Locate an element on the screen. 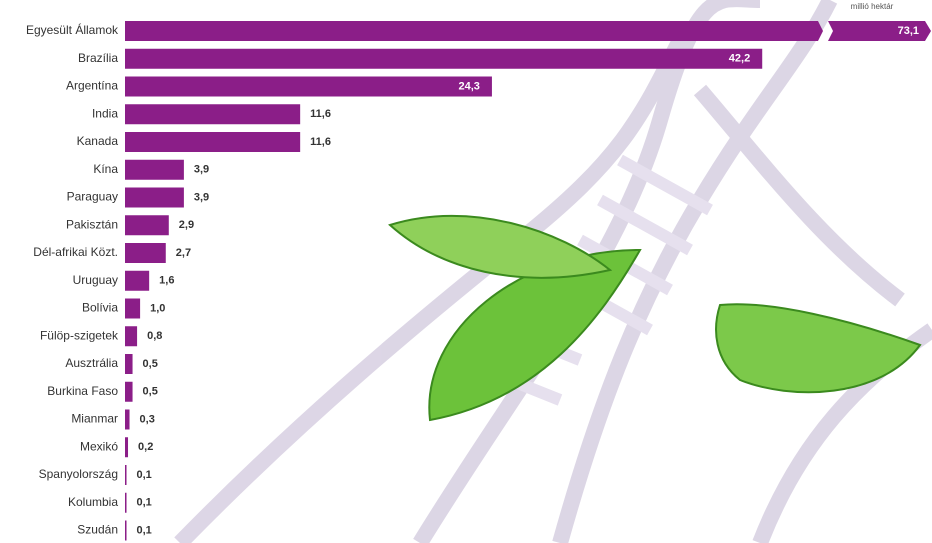  category-label: Argentína is located at coordinates (92, 86).